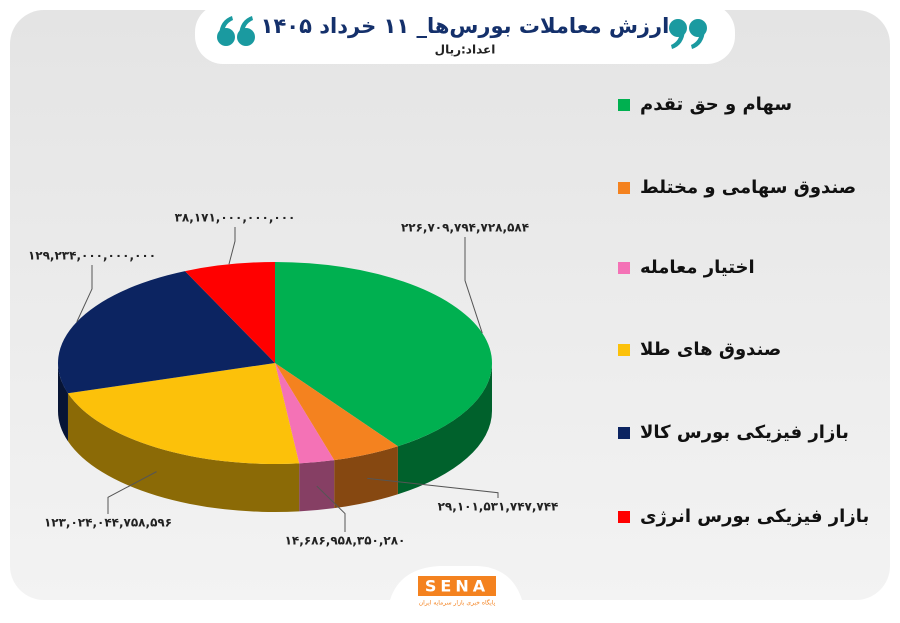  I want to click on legend-label: صندوق های طلا, so click(710, 349).